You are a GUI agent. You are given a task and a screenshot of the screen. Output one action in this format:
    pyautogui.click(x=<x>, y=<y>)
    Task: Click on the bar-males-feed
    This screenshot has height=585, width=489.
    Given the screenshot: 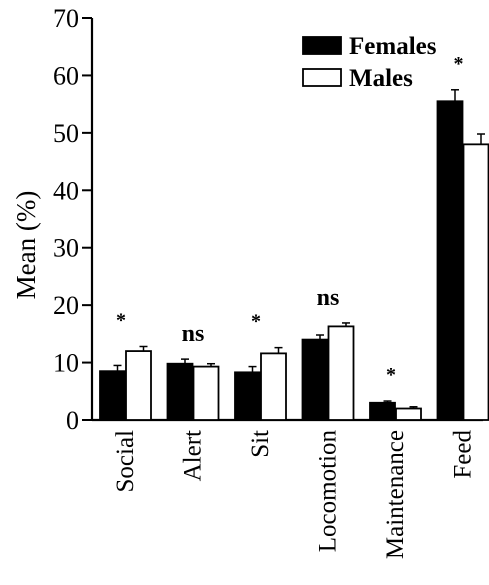 What is the action you would take?
    pyautogui.click(x=475, y=282)
    